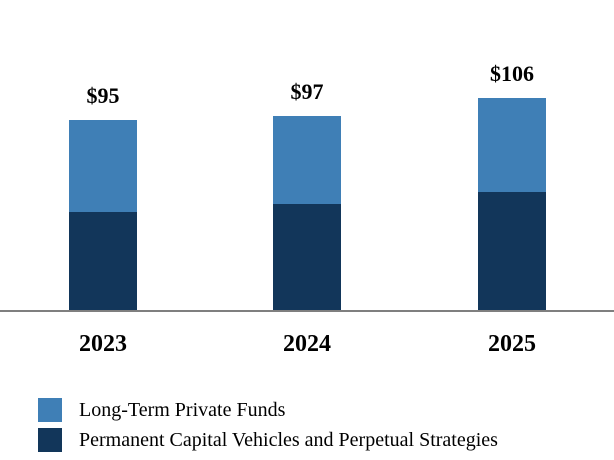  Describe the element at coordinates (50, 410) in the screenshot. I see `legend-swatch-long-term-private-funds` at that location.